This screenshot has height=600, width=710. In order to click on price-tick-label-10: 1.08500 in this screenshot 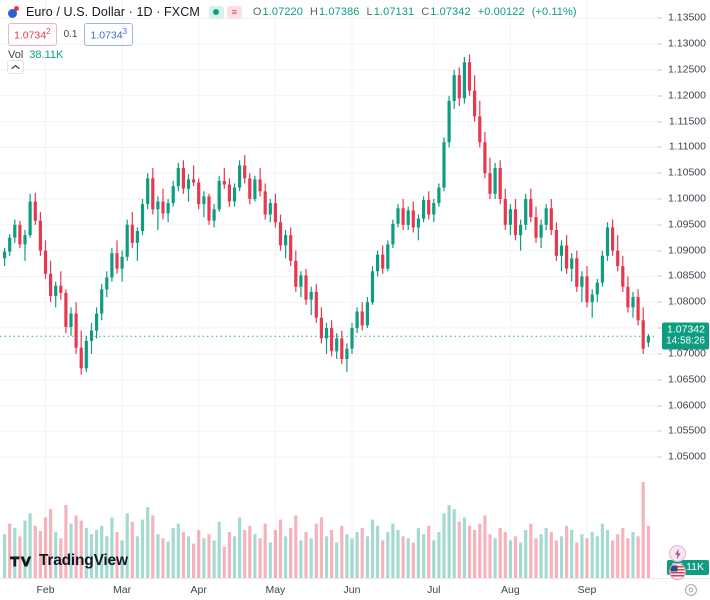, I will do `click(687, 275)`.